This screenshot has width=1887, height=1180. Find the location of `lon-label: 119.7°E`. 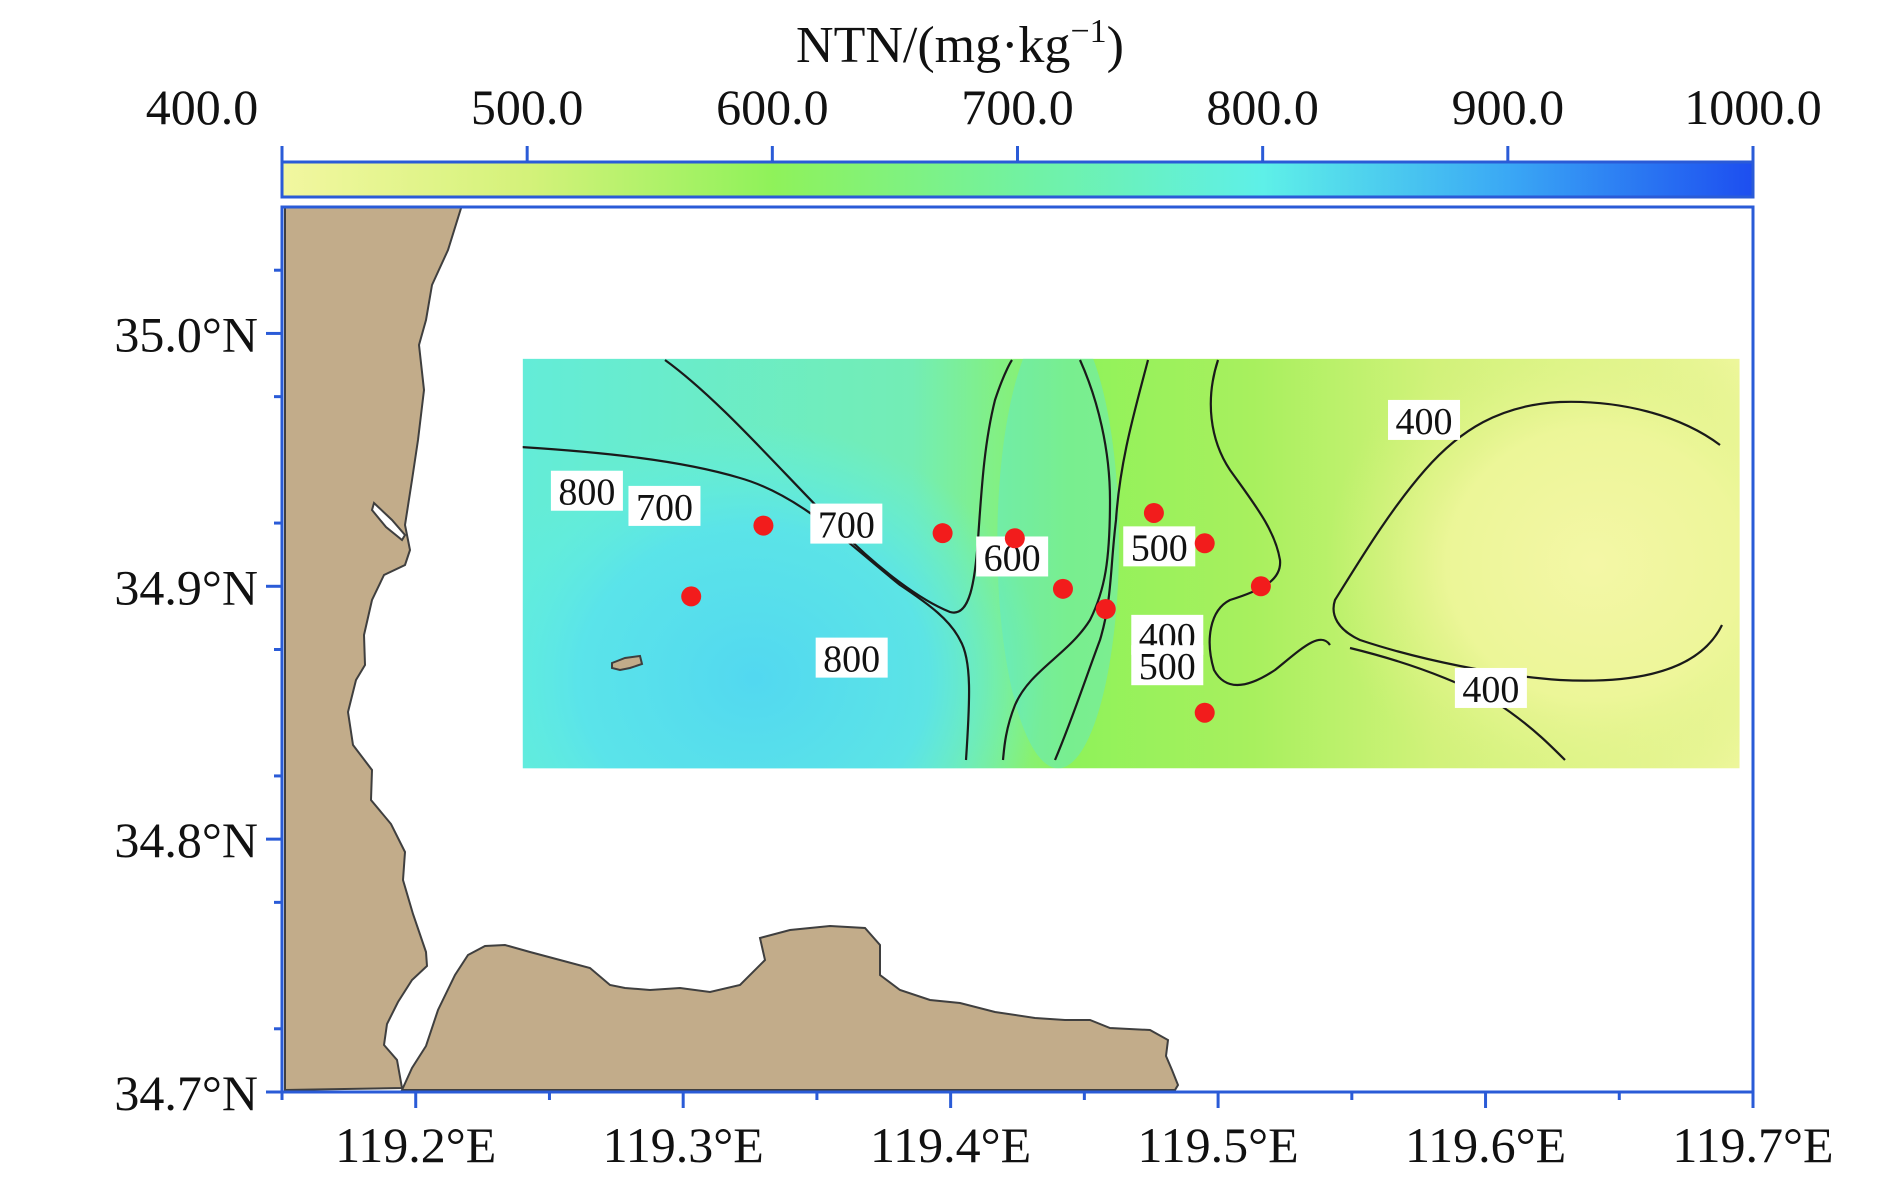

lon-label: 119.7°E is located at coordinates (1752, 1145).